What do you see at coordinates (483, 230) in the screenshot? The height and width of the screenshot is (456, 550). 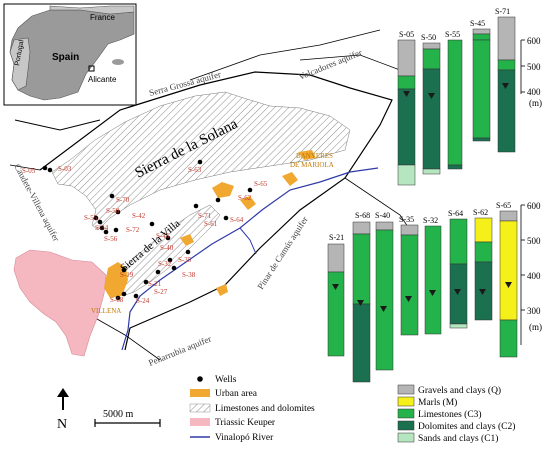 I see `strat-marls` at bounding box center [483, 230].